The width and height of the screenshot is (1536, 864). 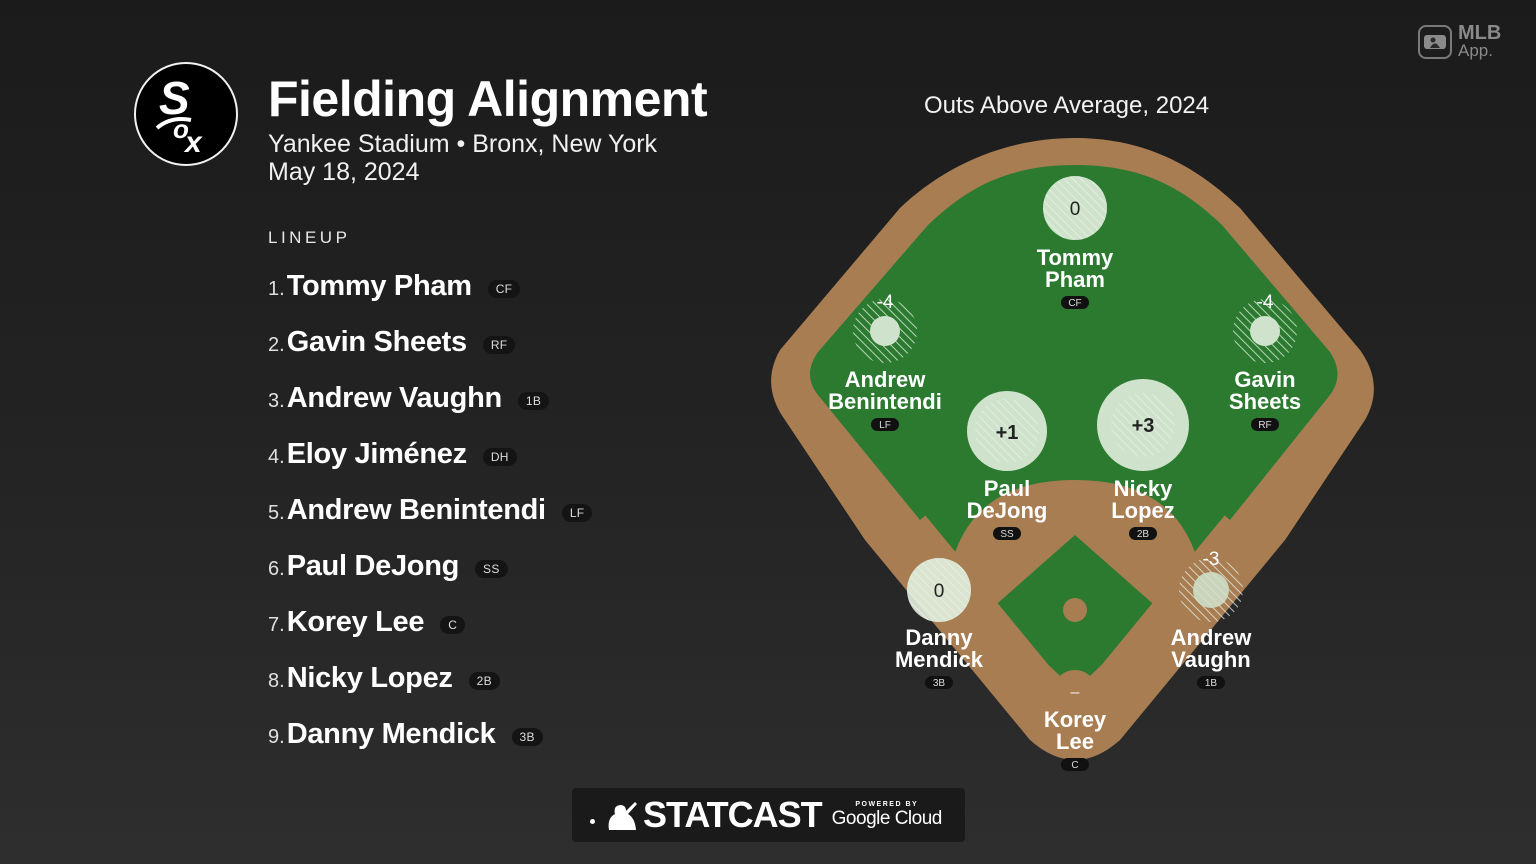 What do you see at coordinates (1210, 659) in the screenshot?
I see `fielder-last-name: Vaughn` at bounding box center [1210, 659].